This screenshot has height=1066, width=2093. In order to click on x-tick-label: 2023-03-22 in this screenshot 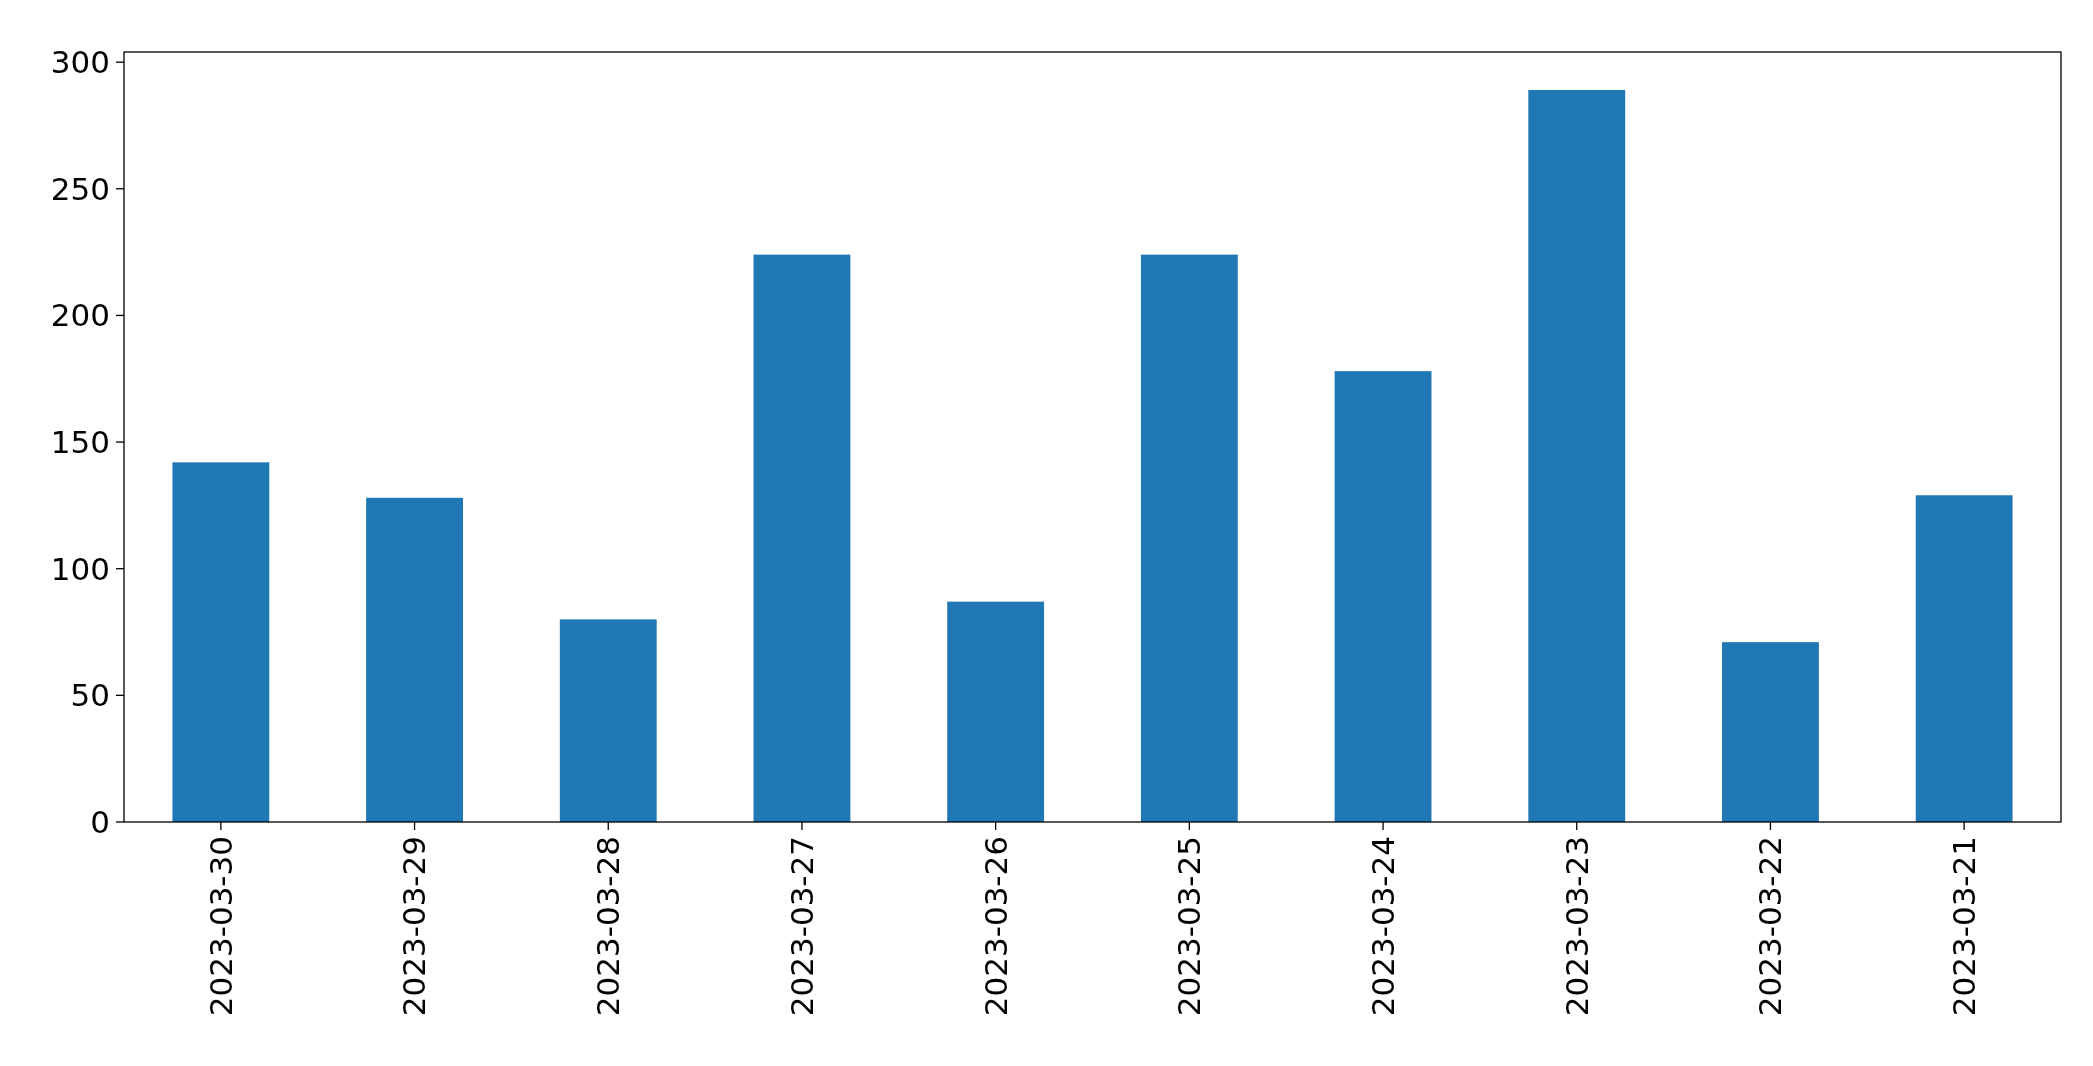, I will do `click(1770, 926)`.